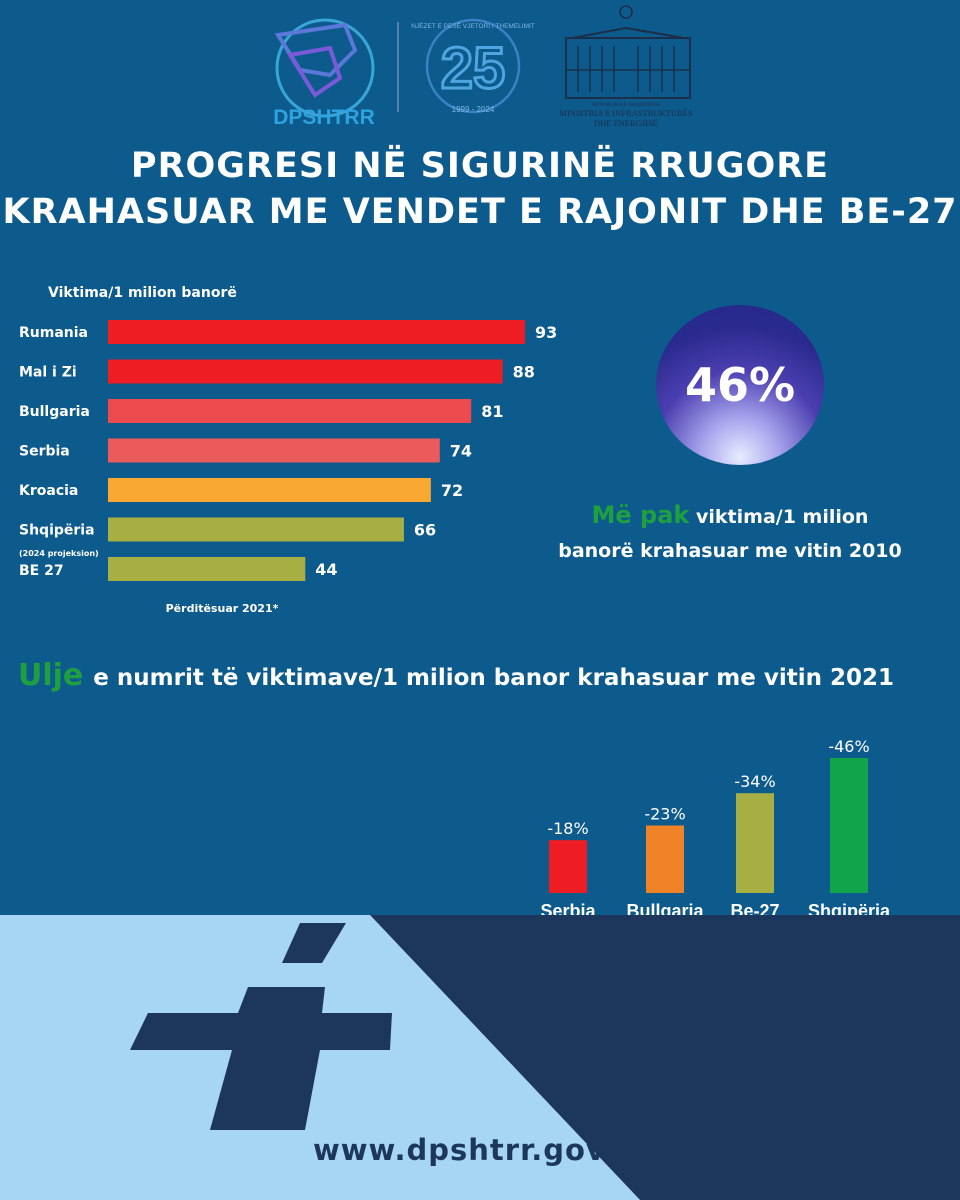  Describe the element at coordinates (326, 569) in the screenshot. I see `value-label: 44` at that location.